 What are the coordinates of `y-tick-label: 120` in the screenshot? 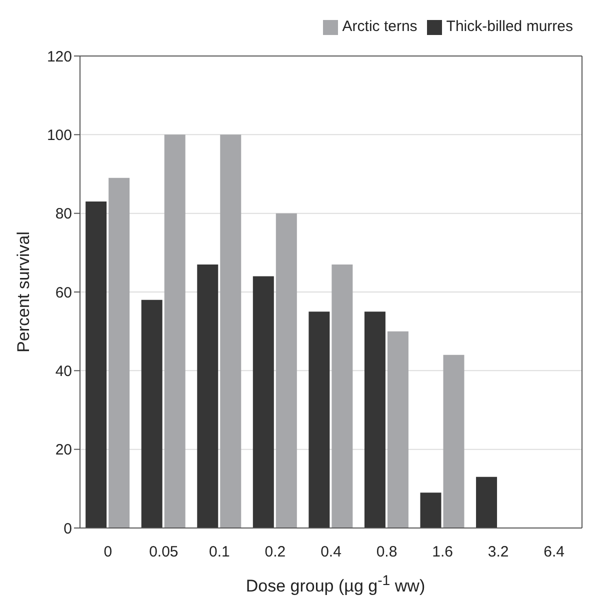 It's located at (59, 57).